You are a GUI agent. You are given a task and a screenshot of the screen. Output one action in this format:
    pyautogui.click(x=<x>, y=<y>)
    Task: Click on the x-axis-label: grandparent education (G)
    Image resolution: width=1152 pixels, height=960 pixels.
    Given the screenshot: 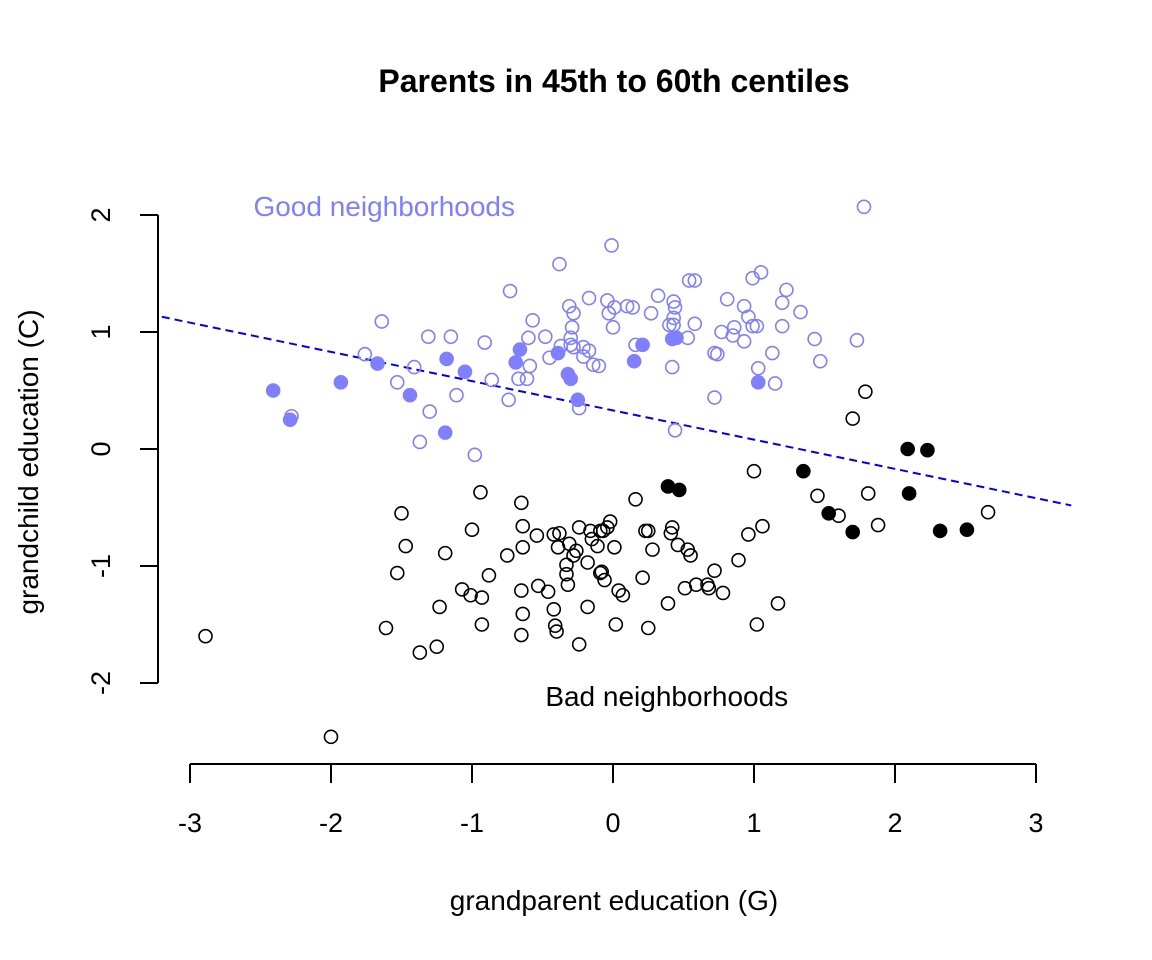 What is the action you would take?
    pyautogui.click(x=614, y=900)
    